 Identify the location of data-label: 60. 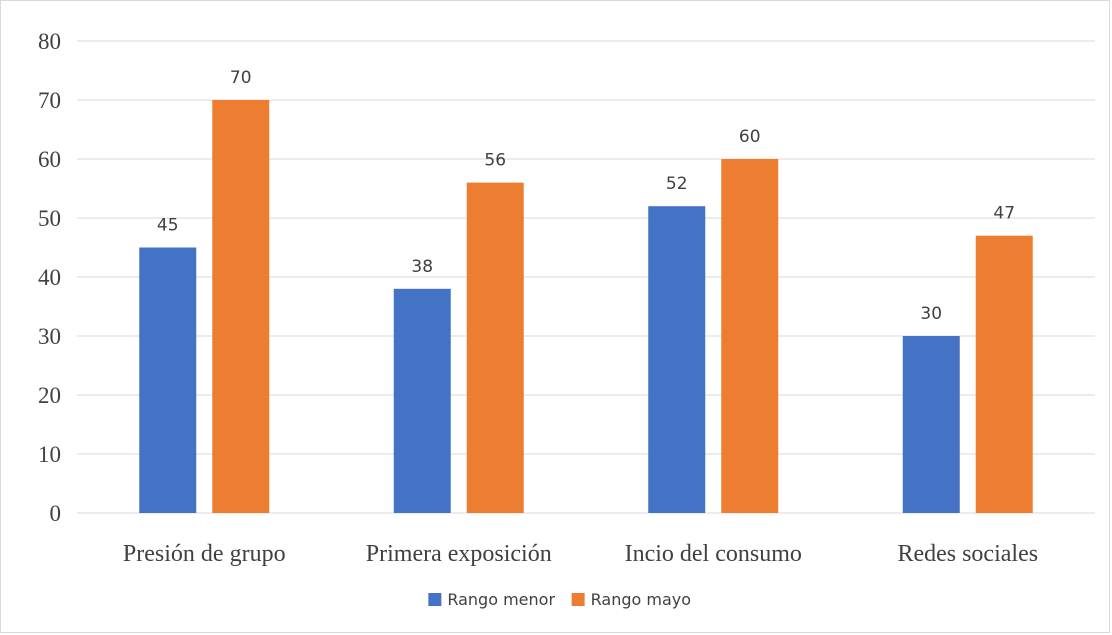
(750, 137).